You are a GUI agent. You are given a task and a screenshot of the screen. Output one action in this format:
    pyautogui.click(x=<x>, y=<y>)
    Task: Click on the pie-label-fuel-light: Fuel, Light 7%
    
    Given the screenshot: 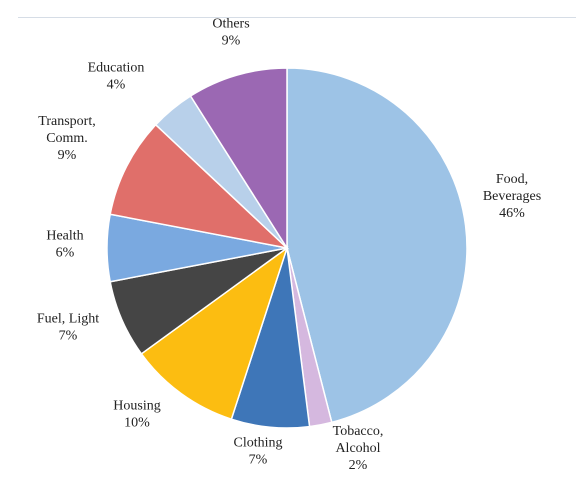 What is the action you would take?
    pyautogui.click(x=68, y=328)
    